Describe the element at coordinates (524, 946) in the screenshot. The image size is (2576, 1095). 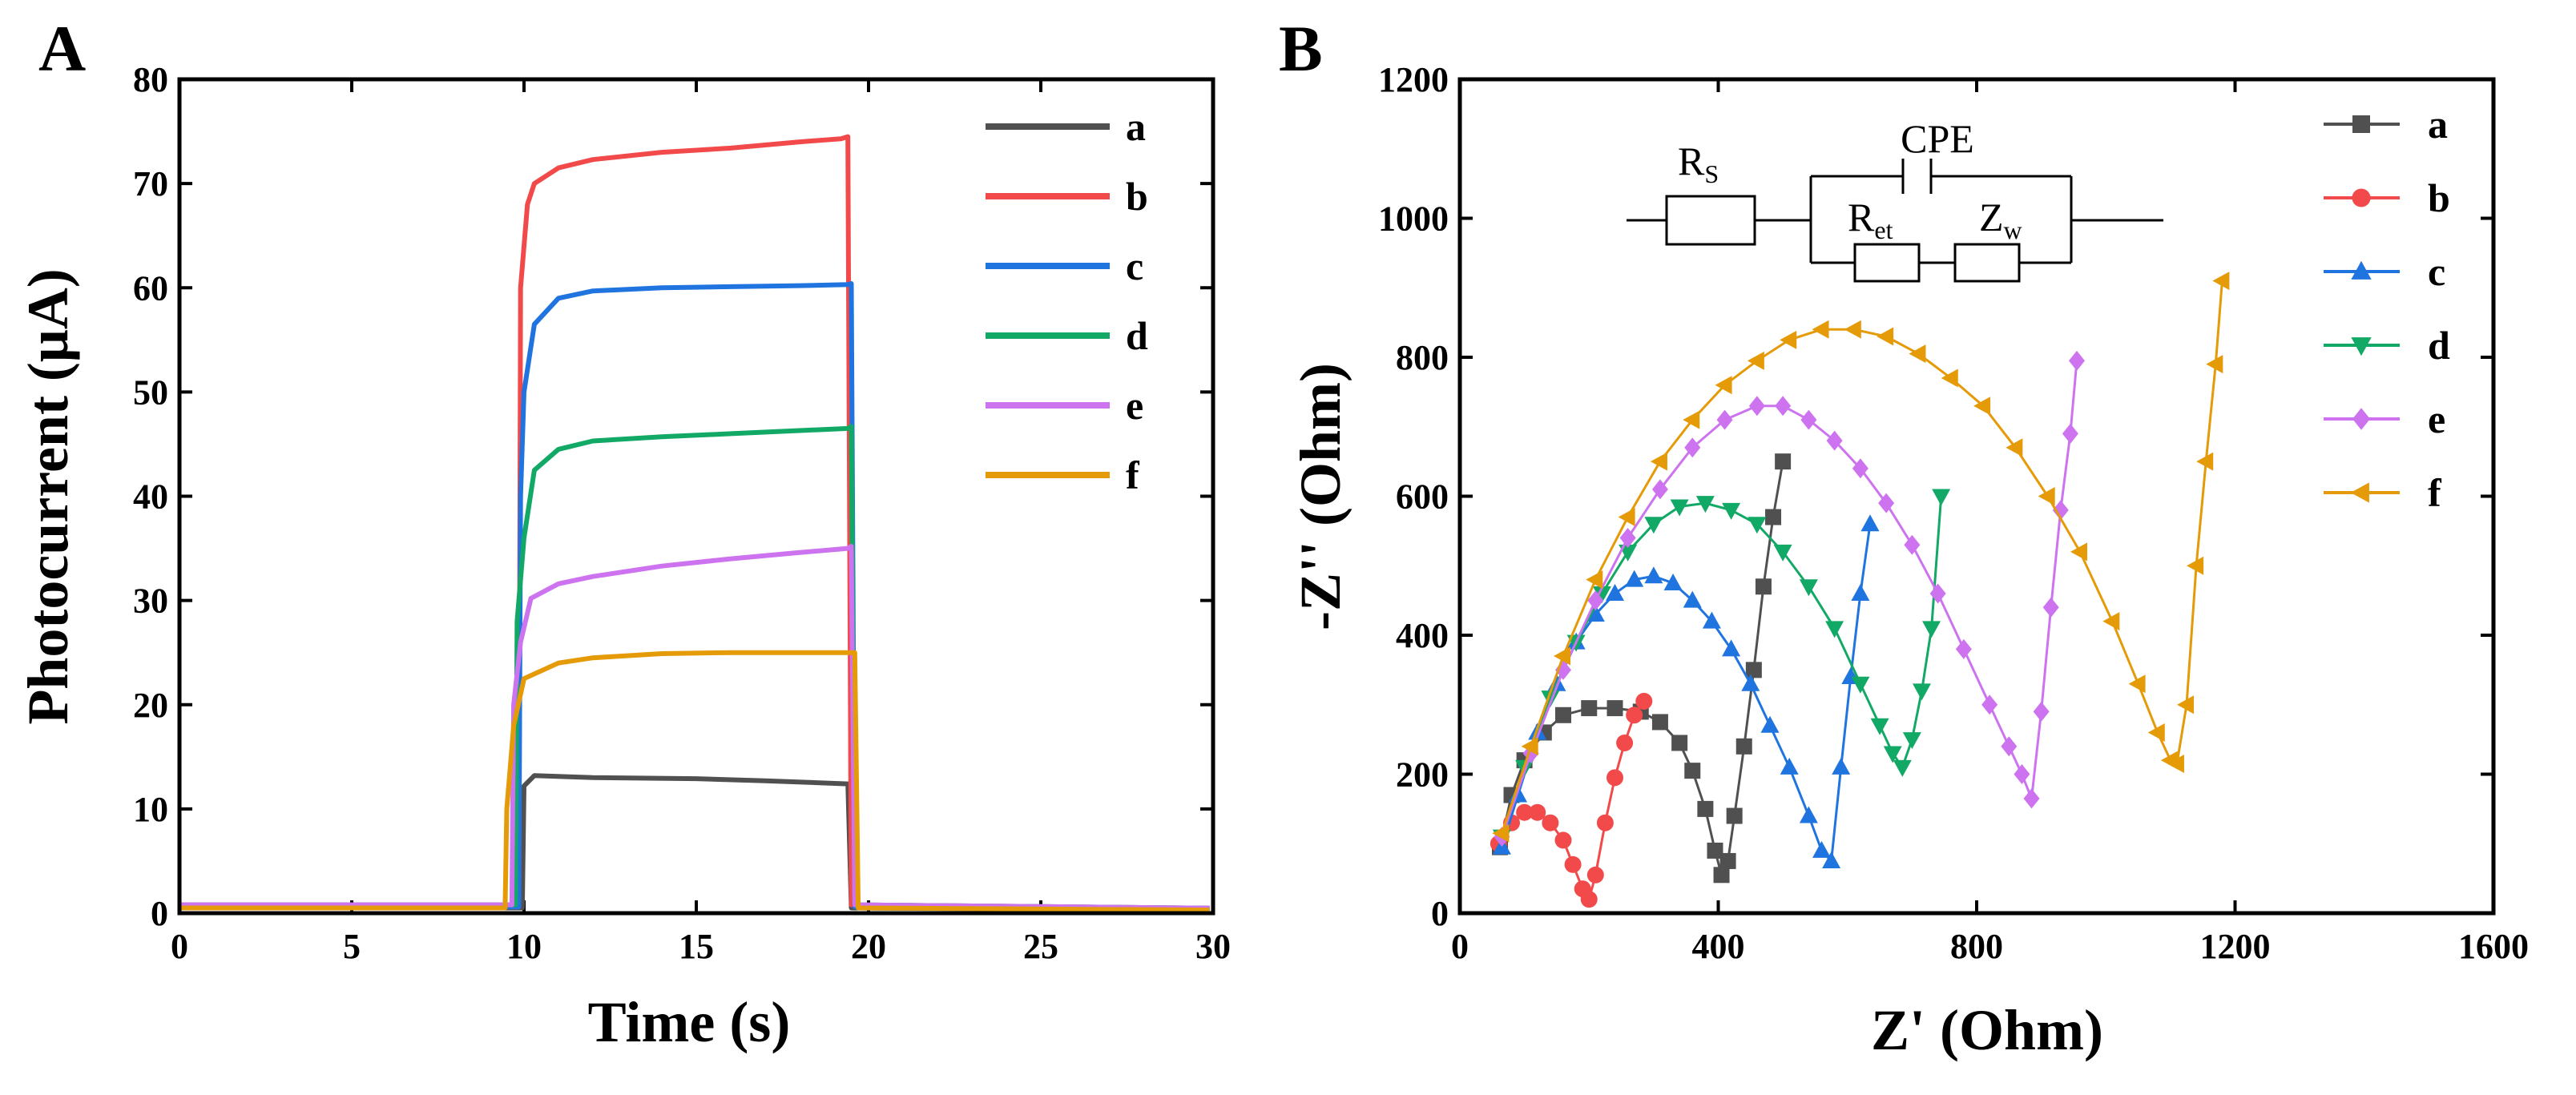
I see `panel-a-x-tick-label: 10` at that location.